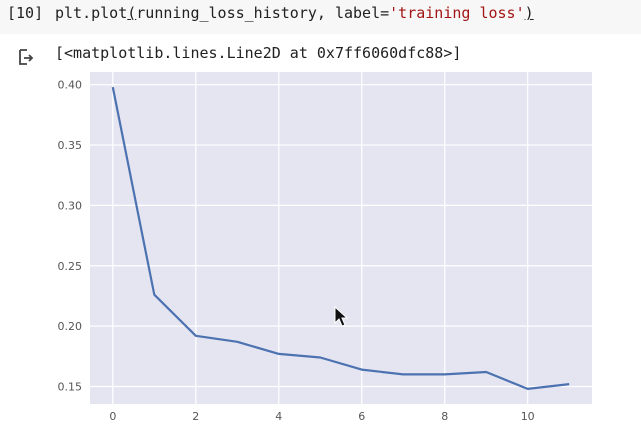 The image size is (641, 443). What do you see at coordinates (70, 326) in the screenshot?
I see `y-tick-label: 0.20` at bounding box center [70, 326].